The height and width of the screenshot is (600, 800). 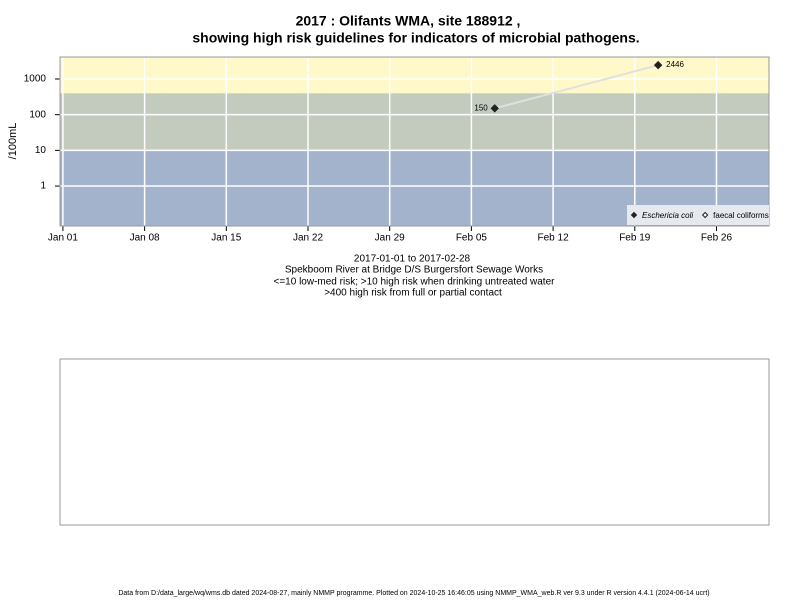 What do you see at coordinates (717, 238) in the screenshot?
I see `x-tick-label: Feb 26` at bounding box center [717, 238].